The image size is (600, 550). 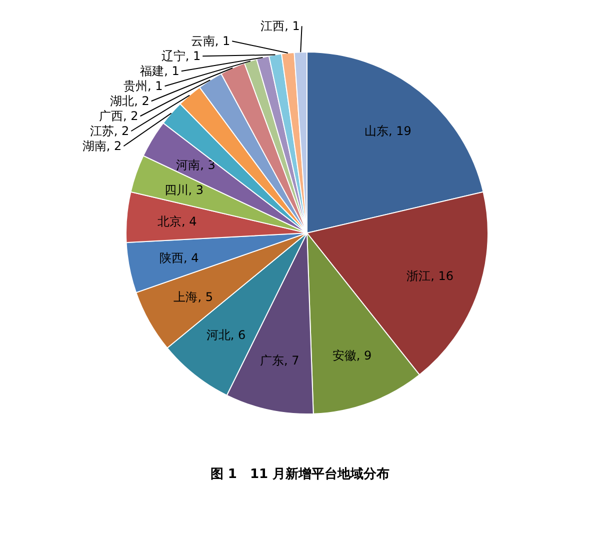 What do you see at coordinates (418, 275) in the screenshot?
I see `slice-label: 浙江` at bounding box center [418, 275].